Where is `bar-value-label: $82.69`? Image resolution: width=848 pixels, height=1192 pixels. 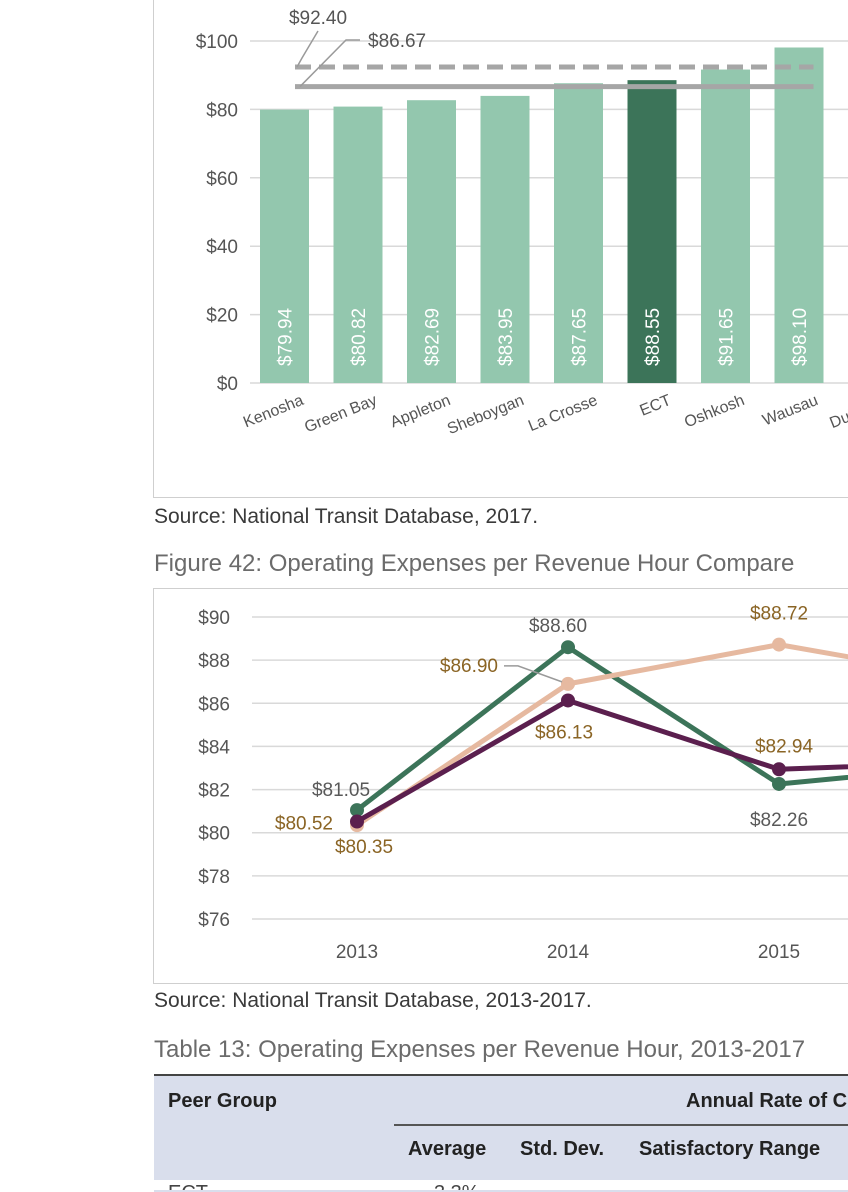 bar-value-label: $82.69 is located at coordinates (433, 337).